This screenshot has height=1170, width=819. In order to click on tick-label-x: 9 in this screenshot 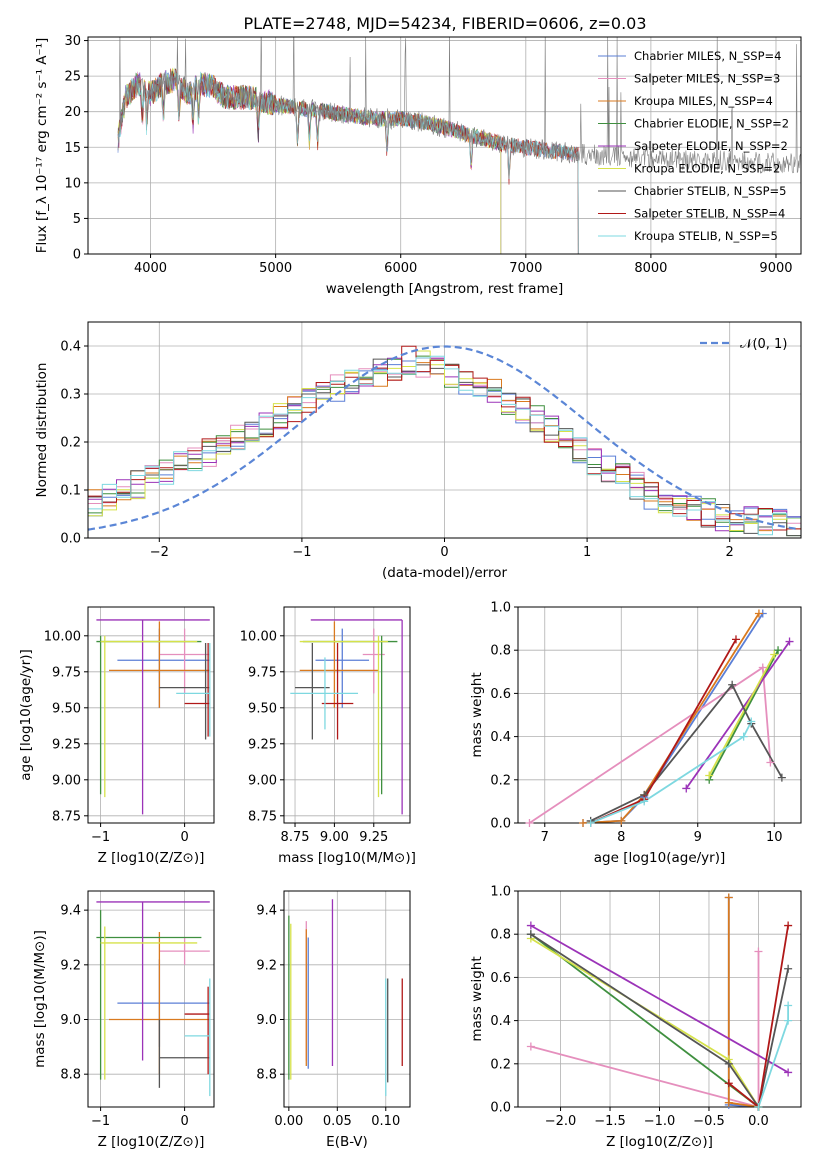, I will do `click(698, 837)`.